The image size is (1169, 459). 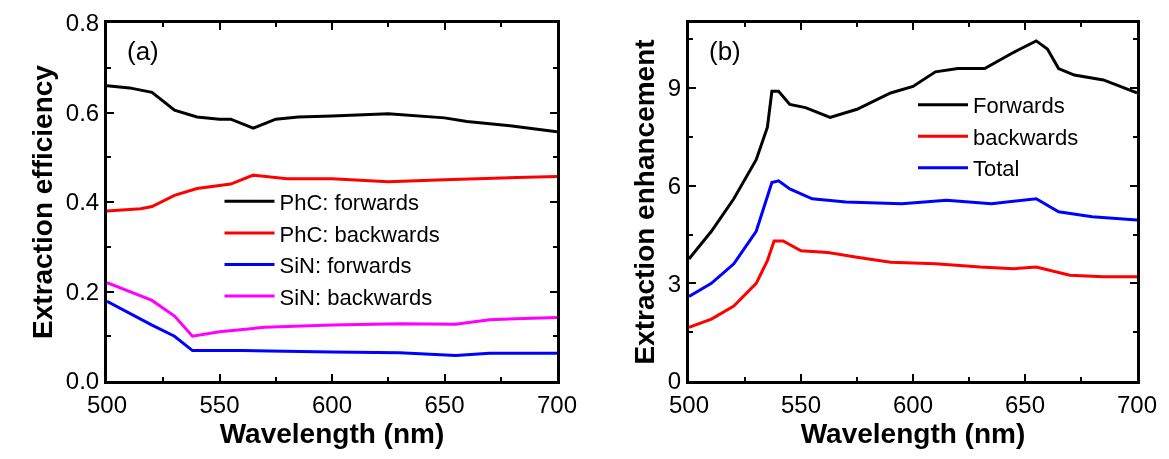 What do you see at coordinates (674, 283) in the screenshot?
I see `y-tick-label: 3` at bounding box center [674, 283].